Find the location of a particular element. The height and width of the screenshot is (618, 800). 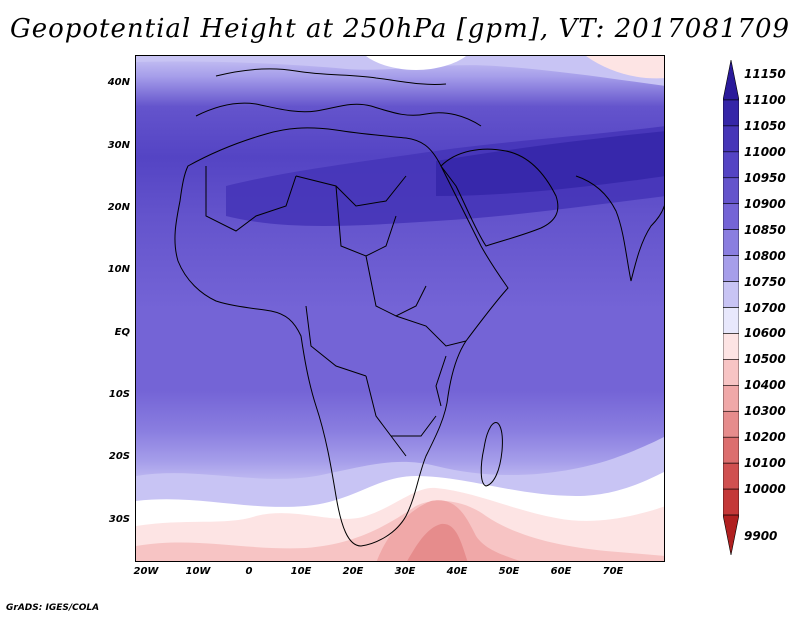

lon-label-70e: 70E is located at coordinates (613, 571).